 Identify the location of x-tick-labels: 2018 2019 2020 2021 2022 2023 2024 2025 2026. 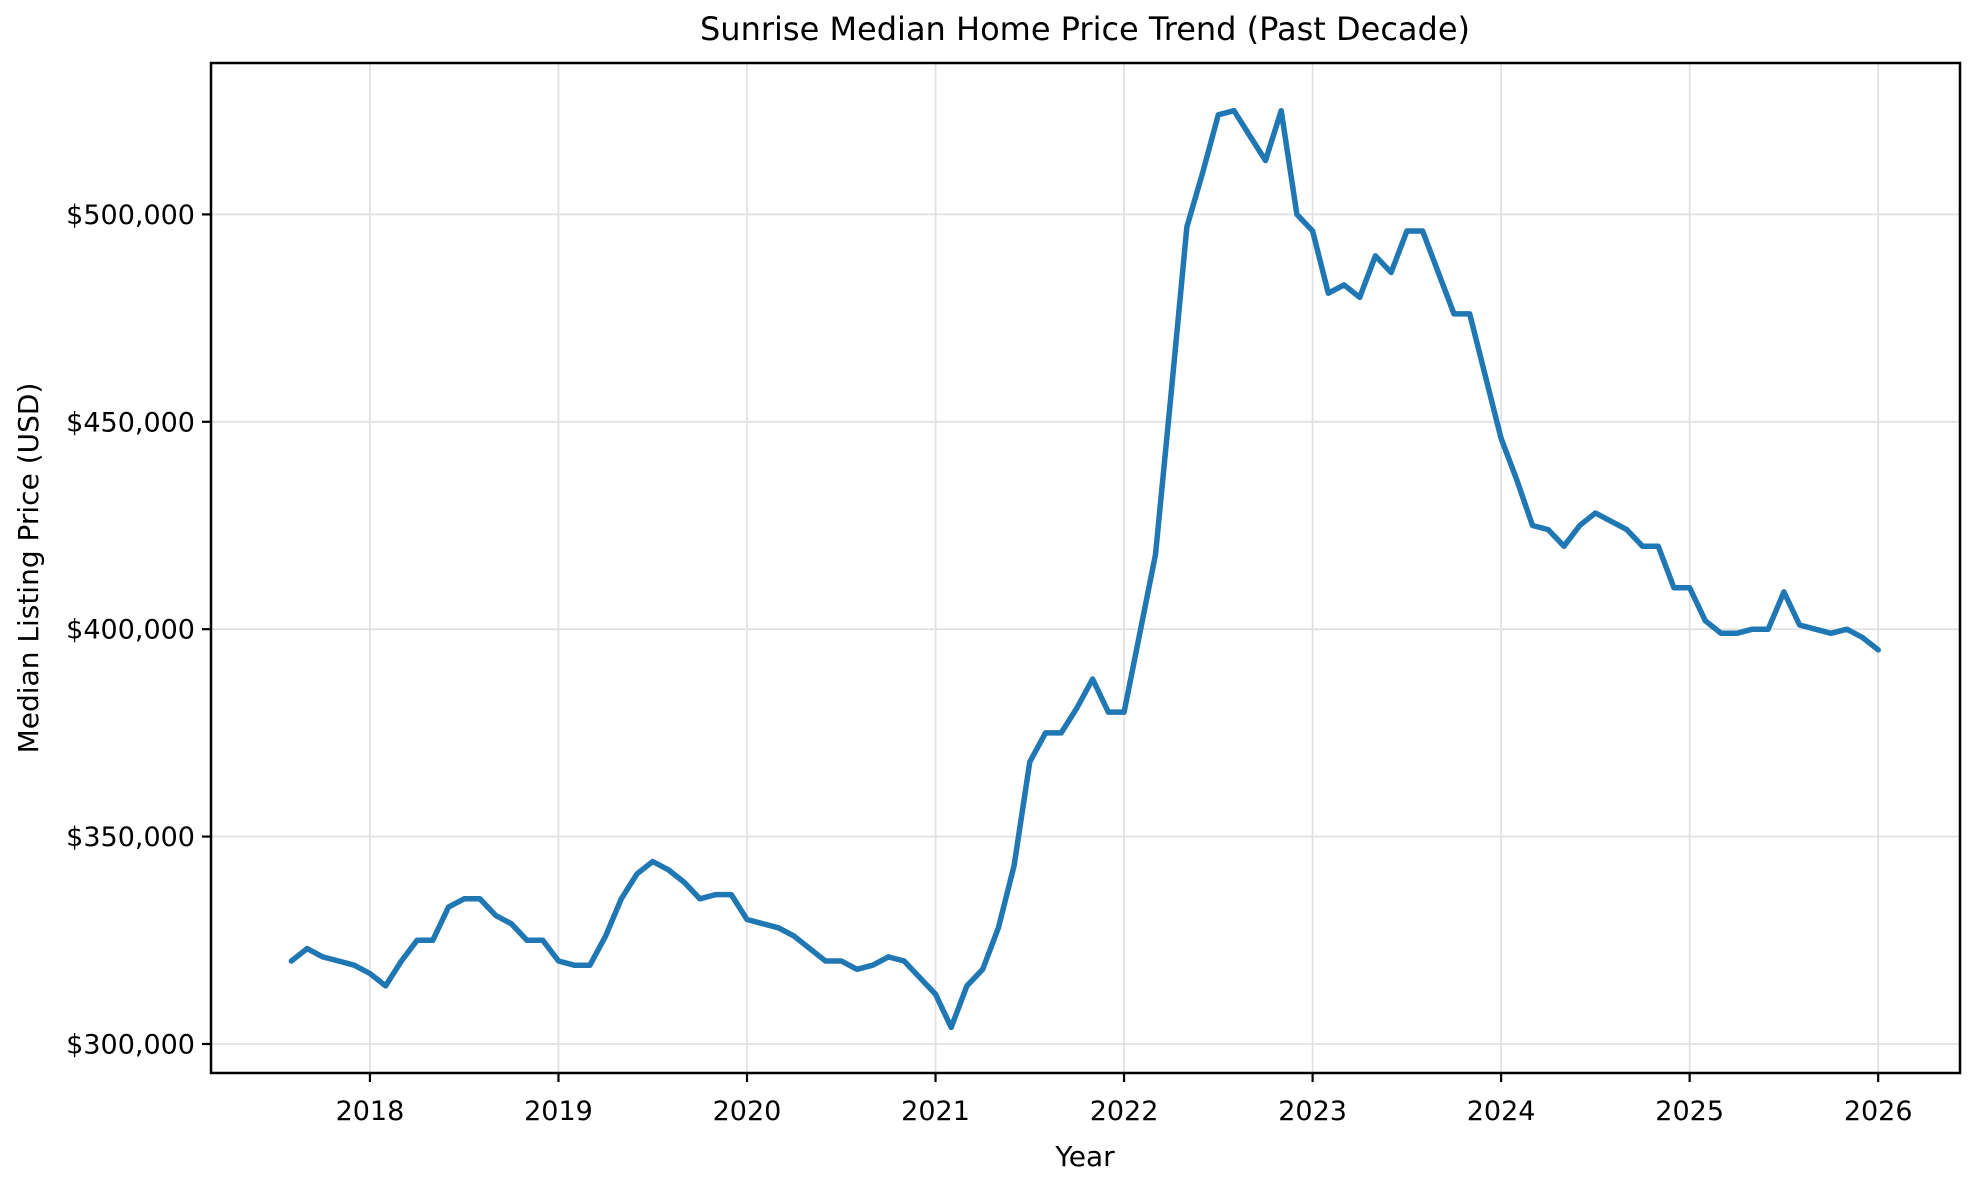
(1124, 1111).